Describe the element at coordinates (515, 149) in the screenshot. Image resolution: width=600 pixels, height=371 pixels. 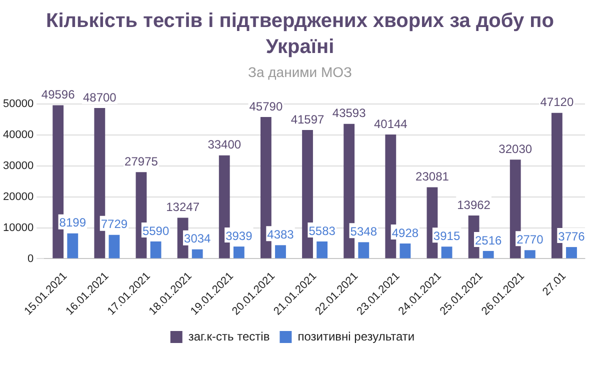
I see `data-label: 32030` at that location.